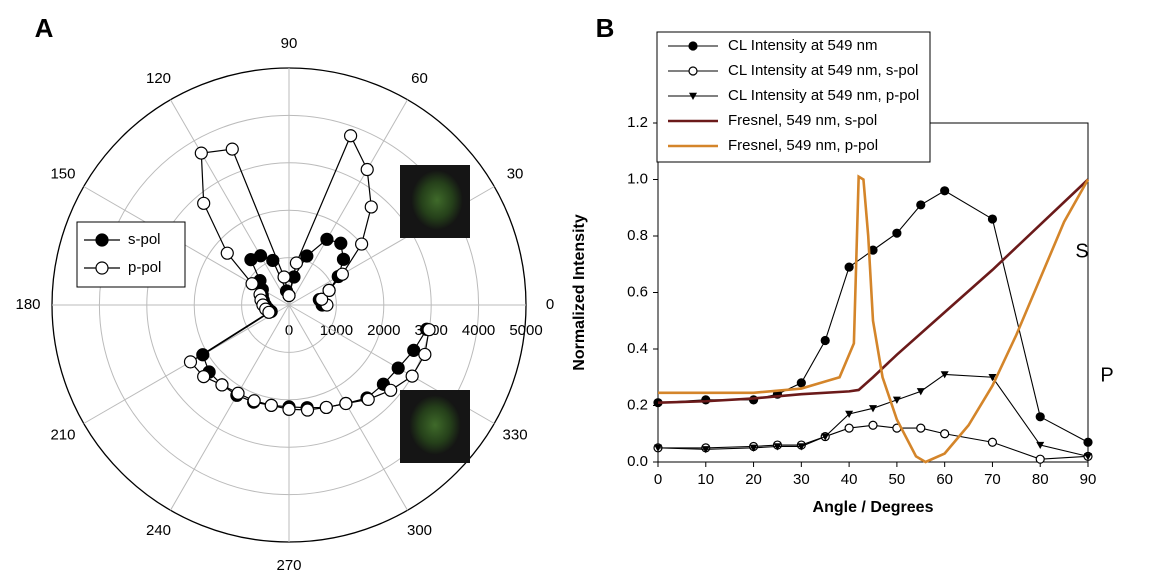 This screenshot has width=1154, height=574. Describe the element at coordinates (1081, 251) in the screenshot. I see `annotation: S` at that location.